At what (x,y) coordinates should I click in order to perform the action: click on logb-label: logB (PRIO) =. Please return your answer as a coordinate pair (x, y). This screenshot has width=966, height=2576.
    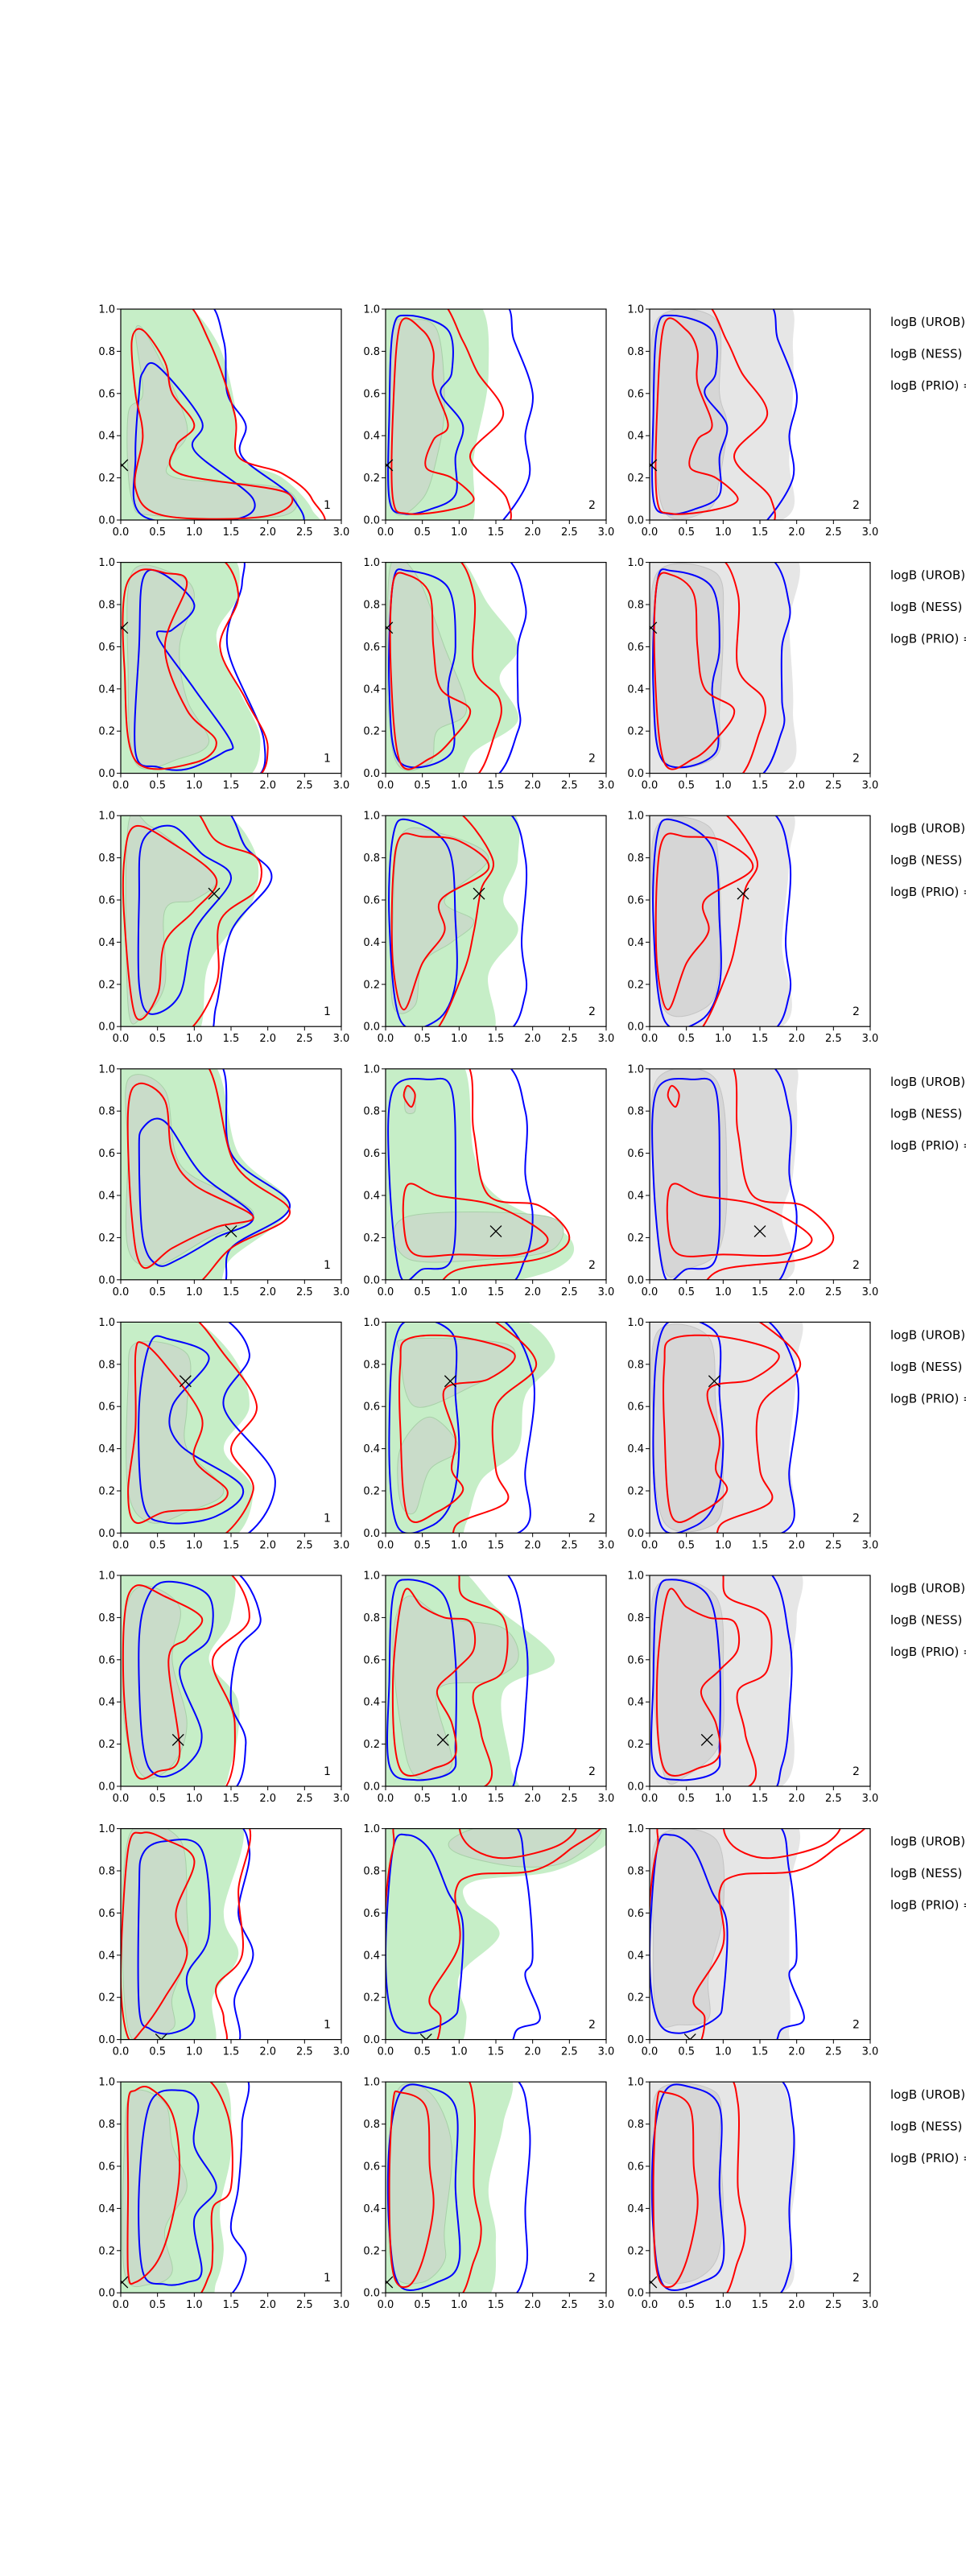
    Looking at the image, I should click on (928, 1398).